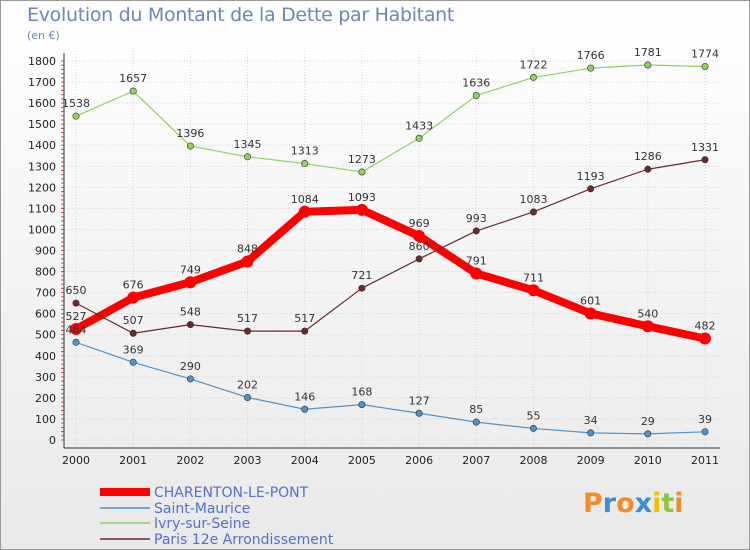  What do you see at coordinates (705, 326) in the screenshot?
I see `data-label-charenton-le-pont: 482` at bounding box center [705, 326].